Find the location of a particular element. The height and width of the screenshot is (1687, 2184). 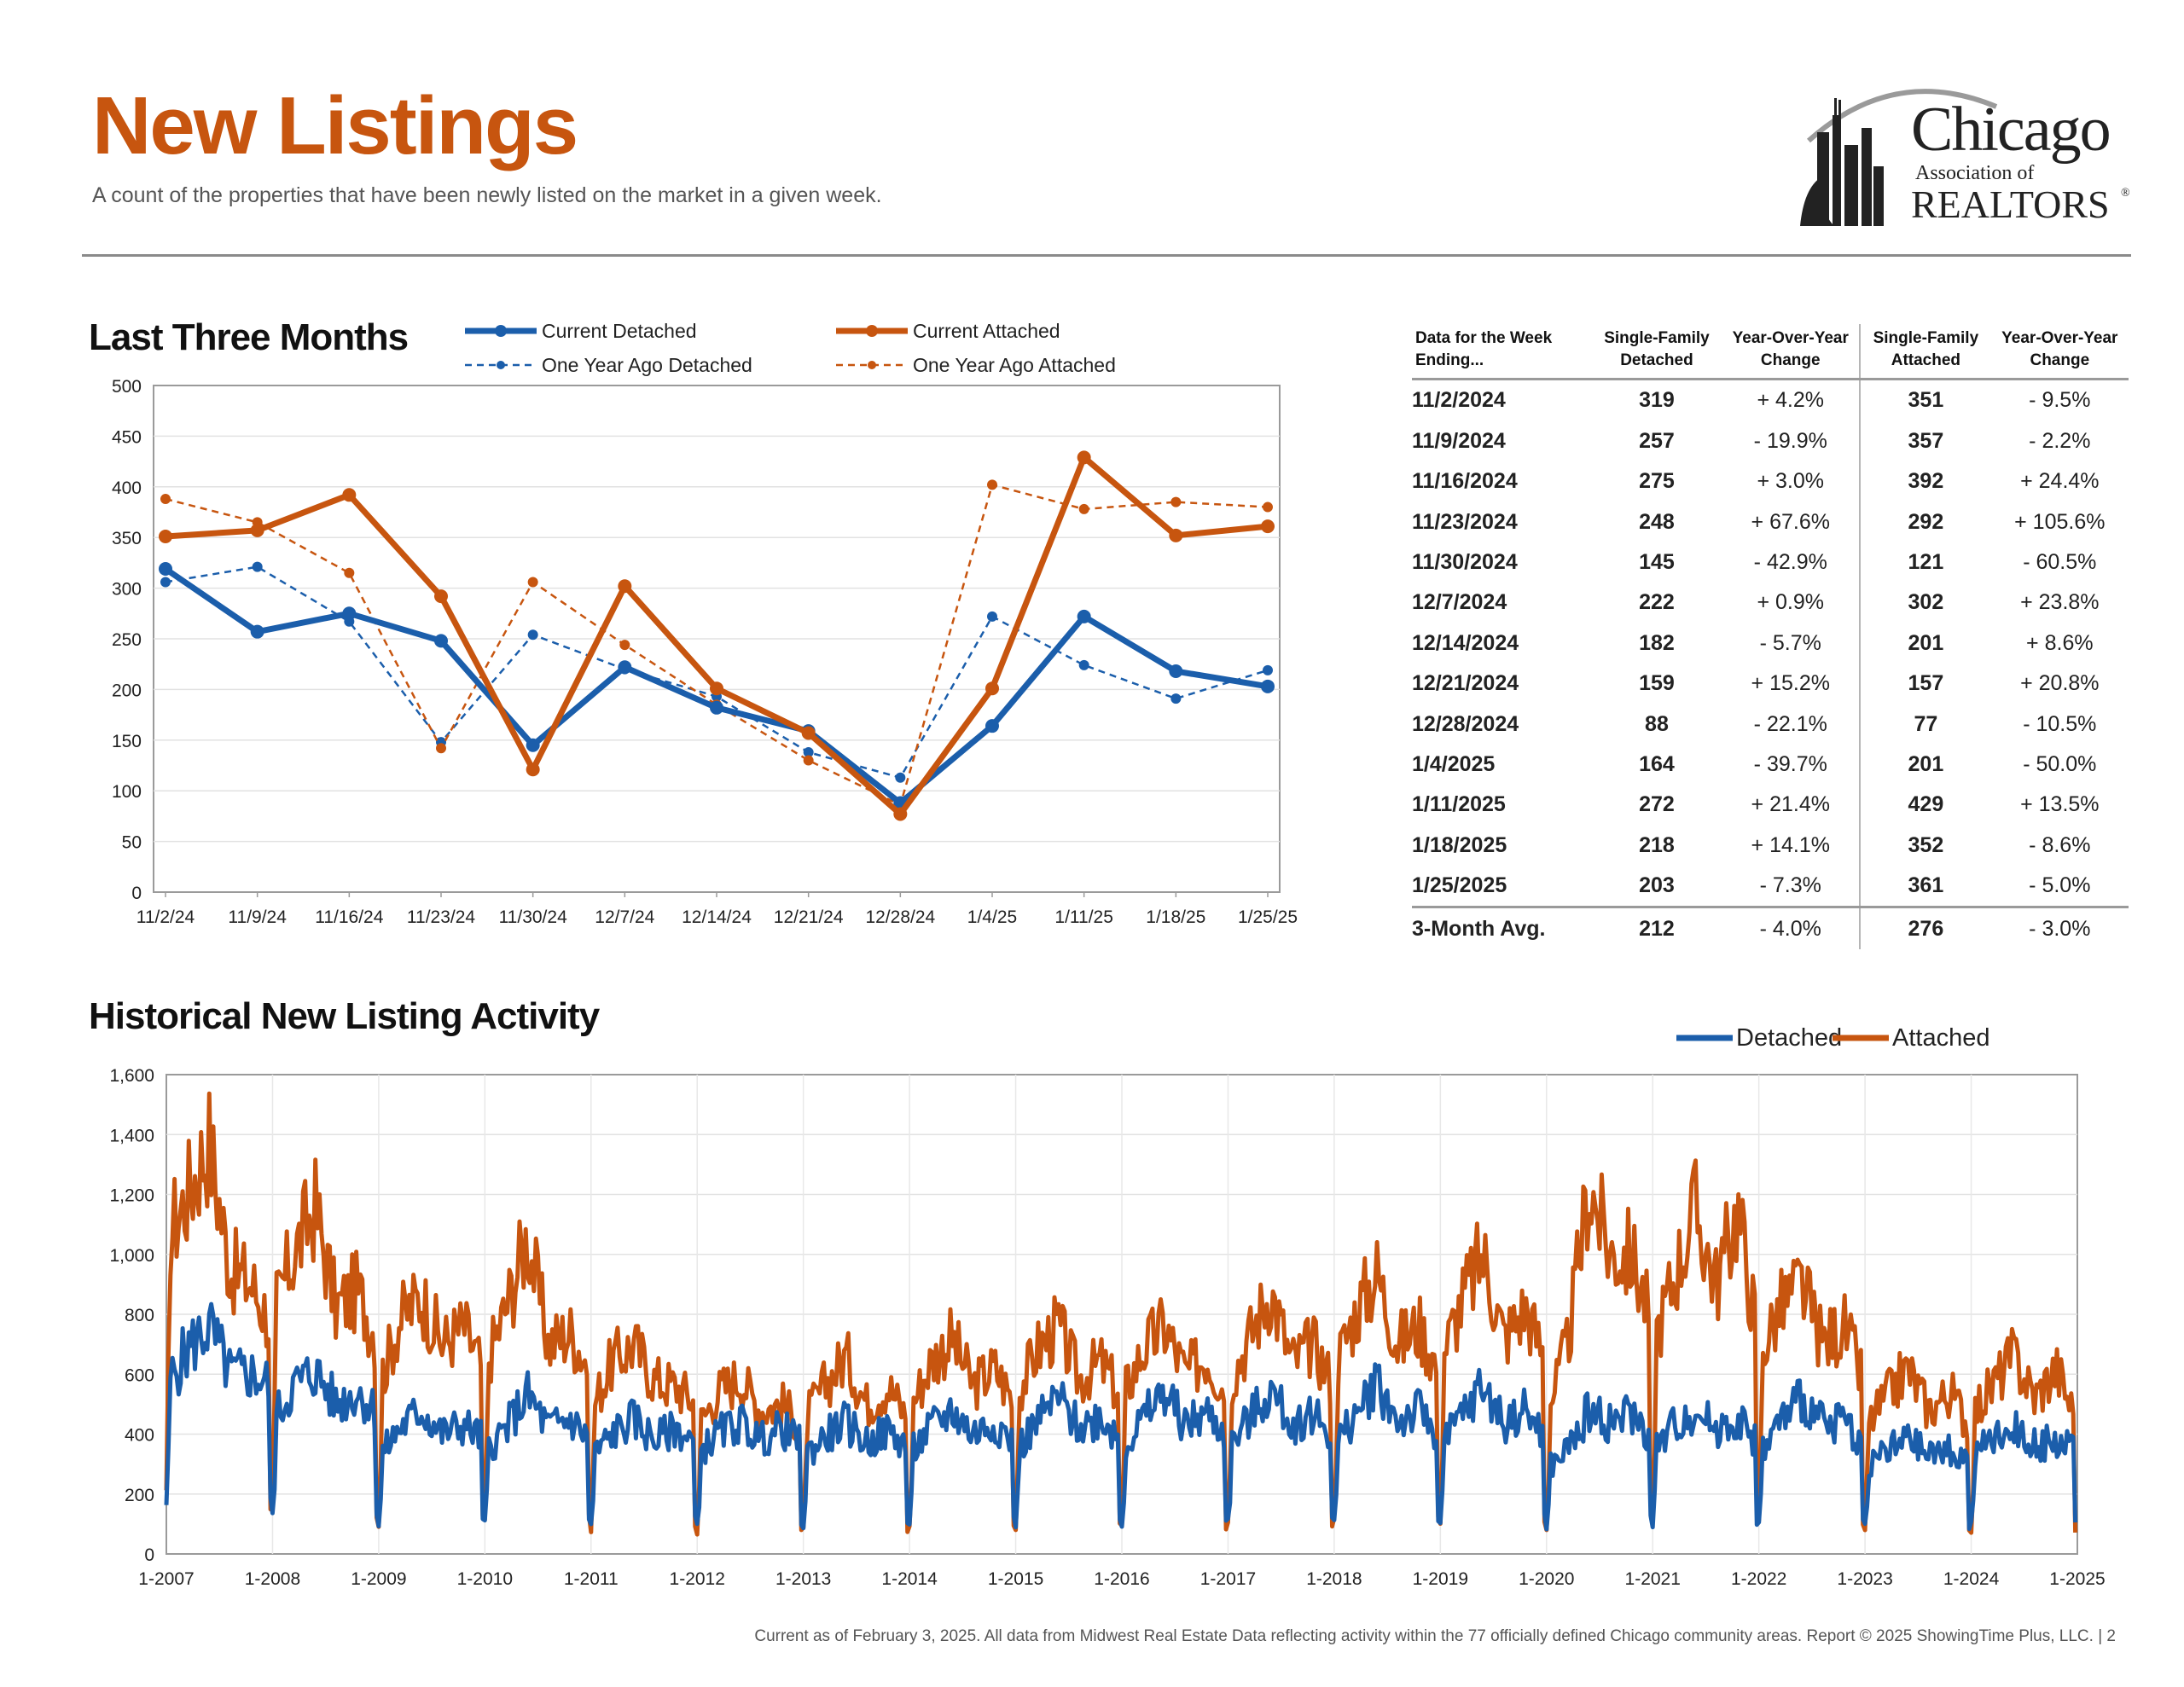

week-ending-cell: 11/30/2024 is located at coordinates (1465, 562).